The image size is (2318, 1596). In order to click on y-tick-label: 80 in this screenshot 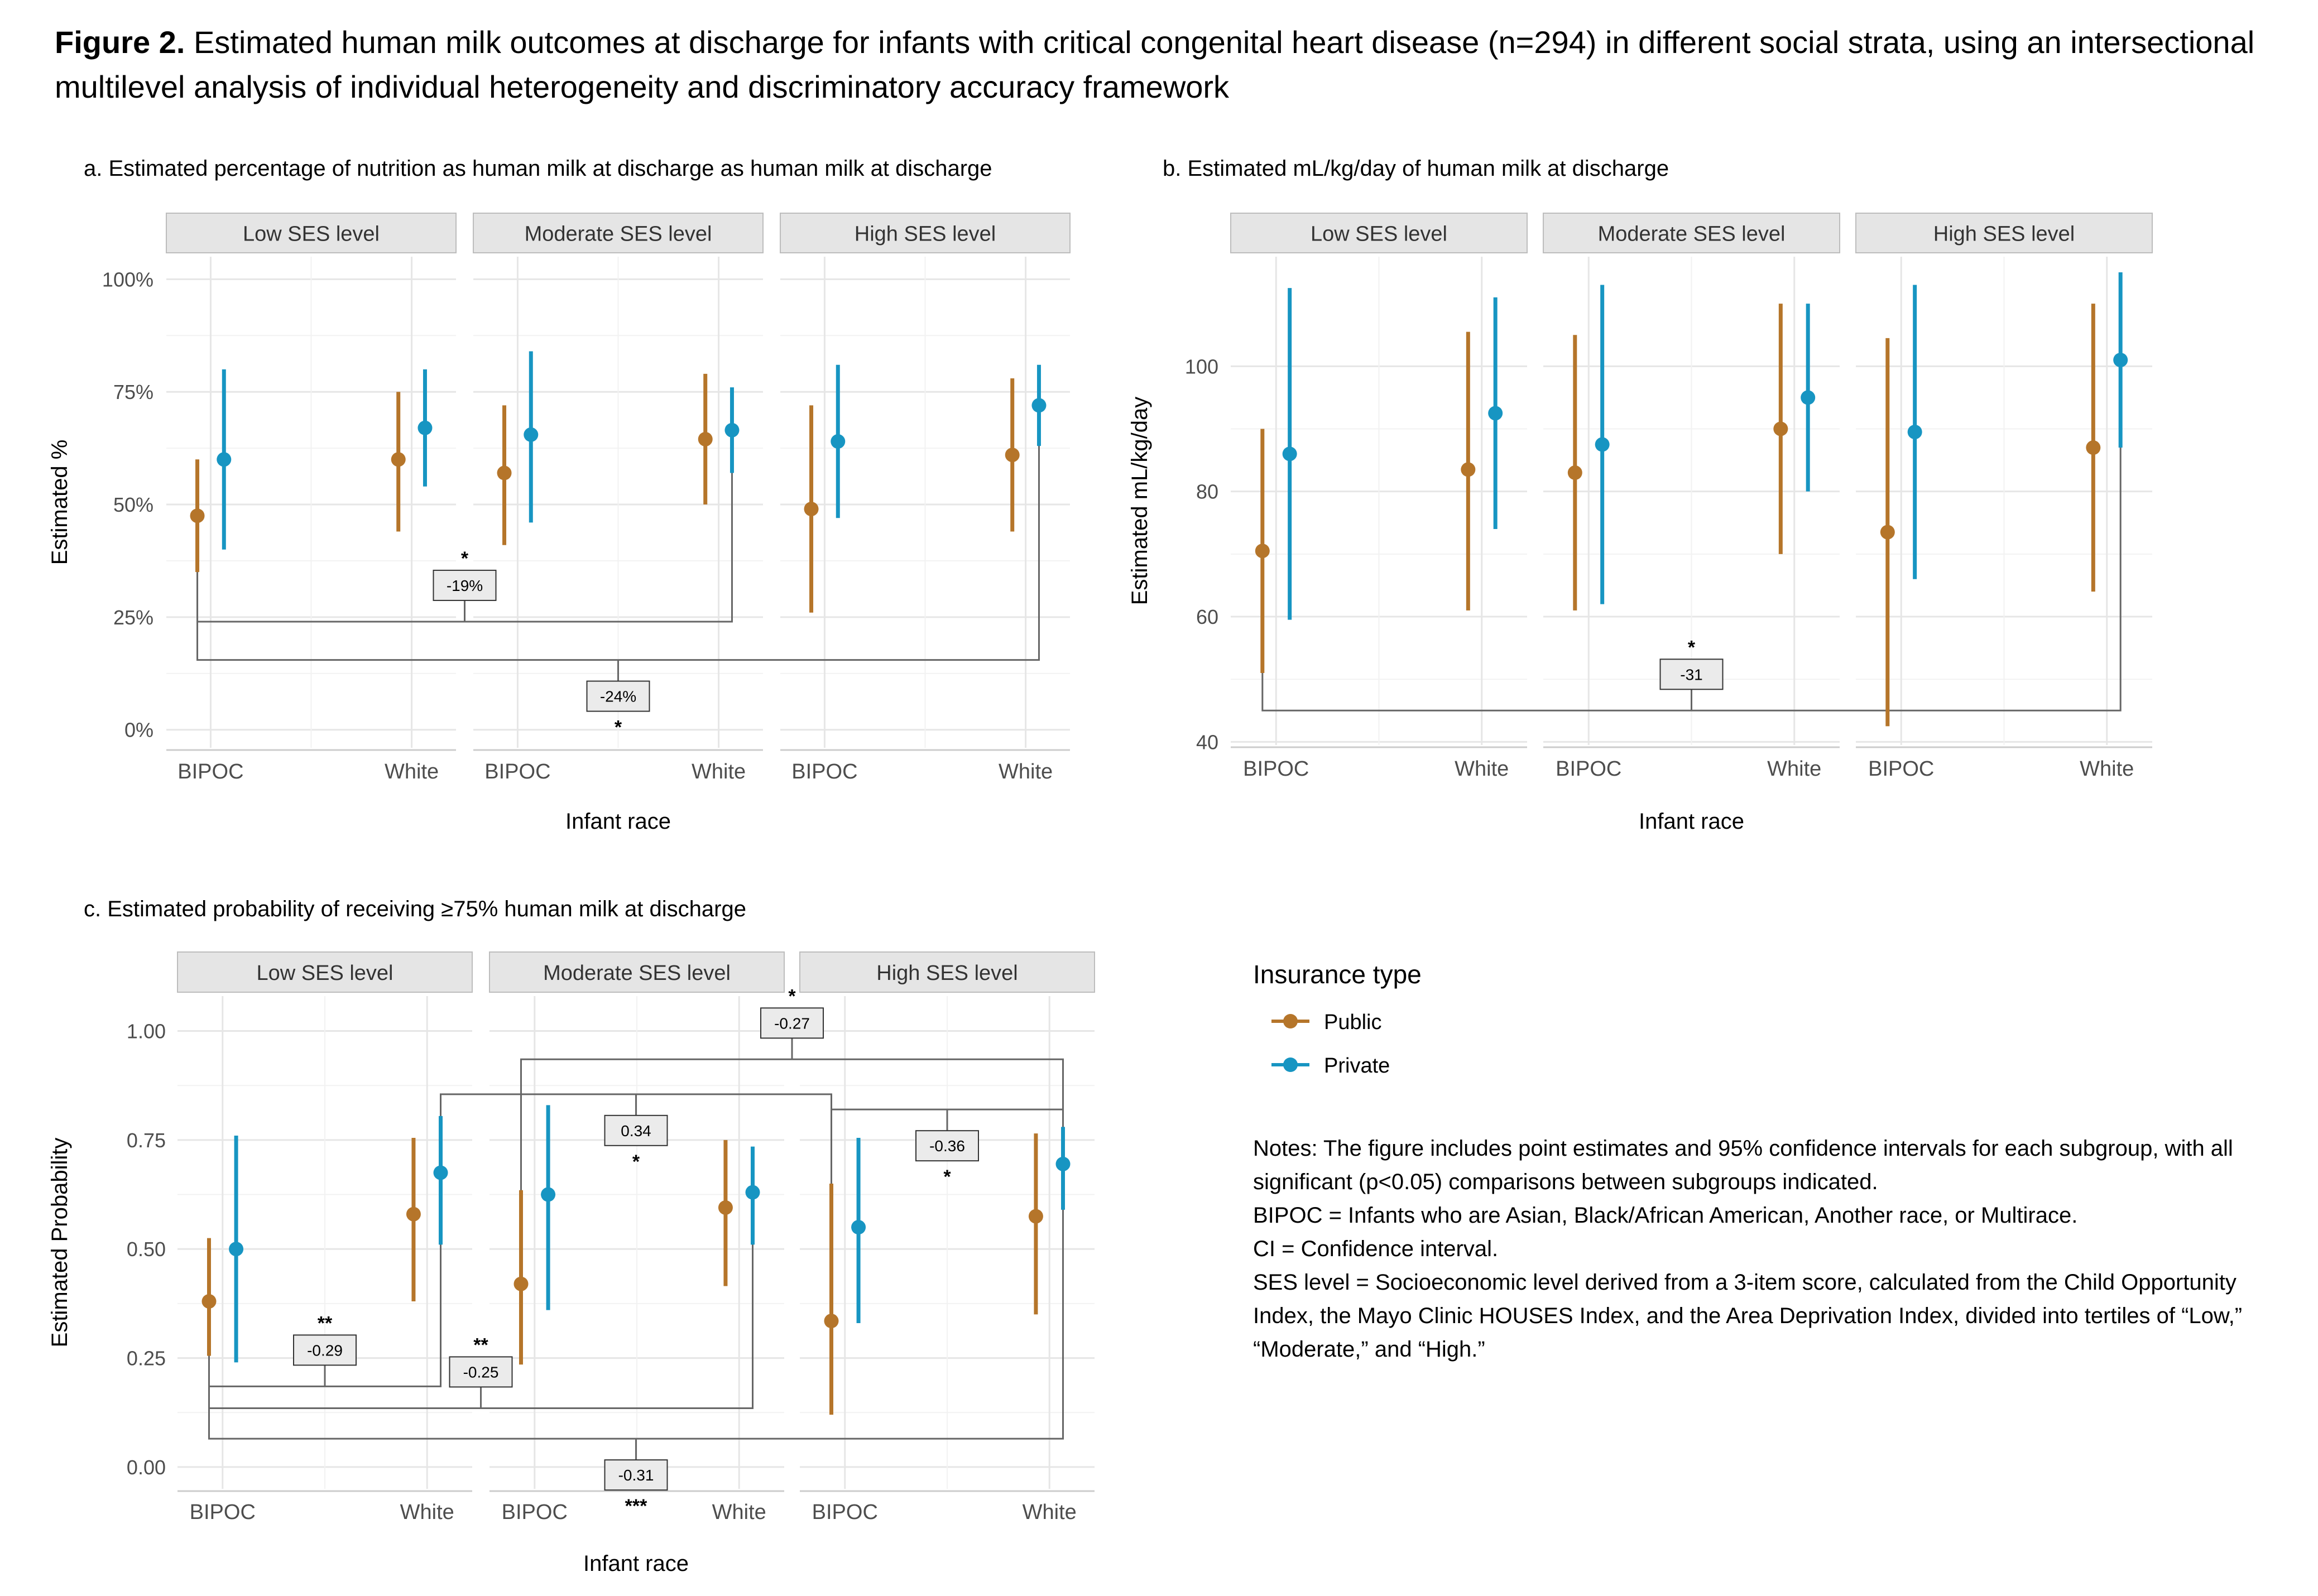, I will do `click(1207, 491)`.